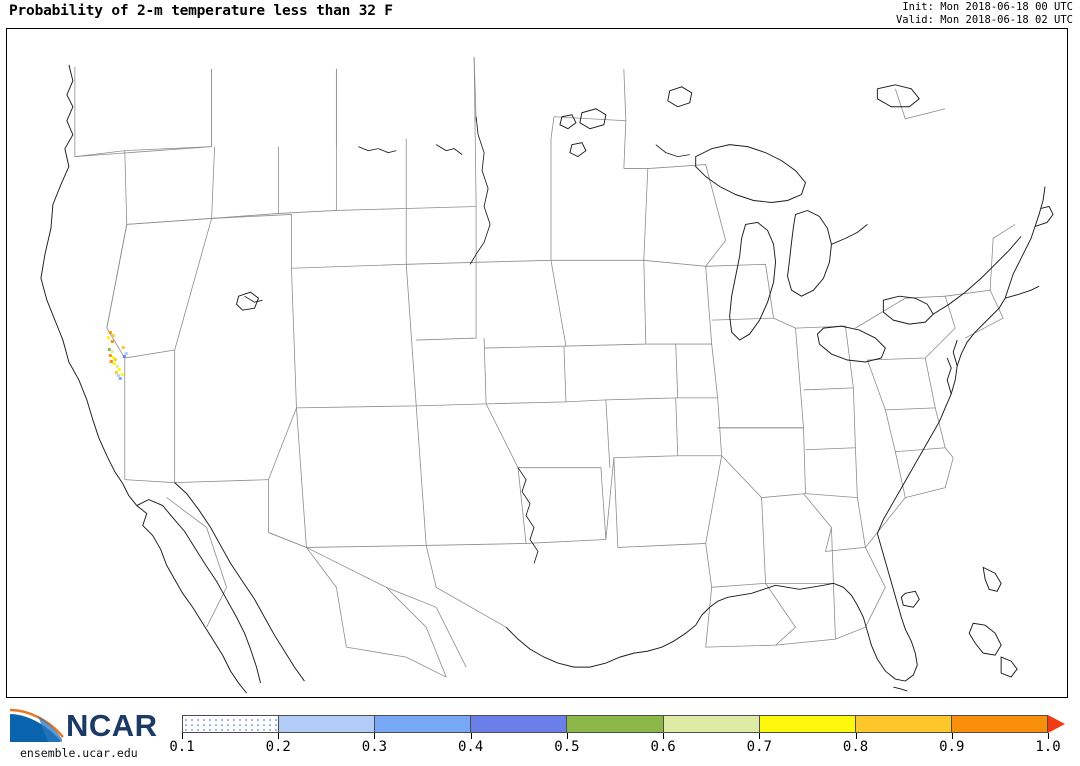 Image resolution: width=1080 pixels, height=766 pixels. What do you see at coordinates (374, 747) in the screenshot?
I see `colorbar-label-0.3: 0.3` at bounding box center [374, 747].